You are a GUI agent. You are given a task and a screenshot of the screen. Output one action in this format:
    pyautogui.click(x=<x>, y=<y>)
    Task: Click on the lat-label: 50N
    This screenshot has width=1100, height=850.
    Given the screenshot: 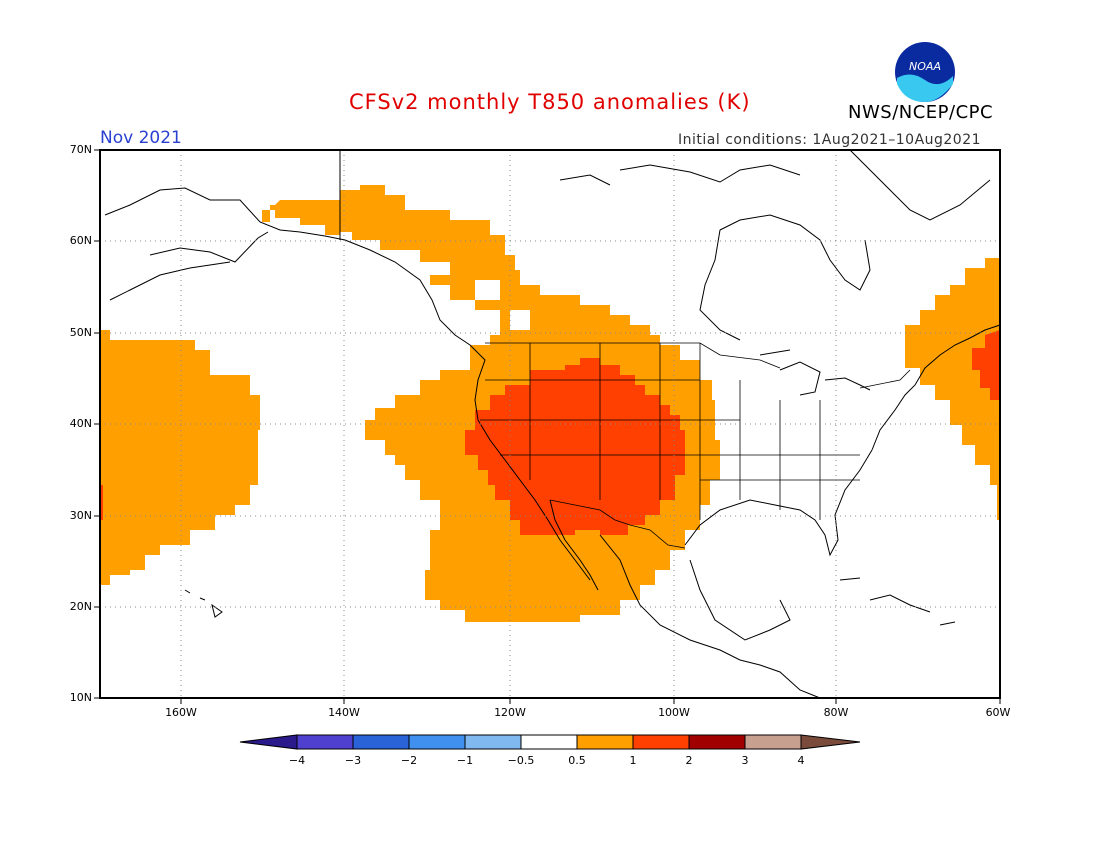 What is the action you would take?
    pyautogui.click(x=80, y=332)
    